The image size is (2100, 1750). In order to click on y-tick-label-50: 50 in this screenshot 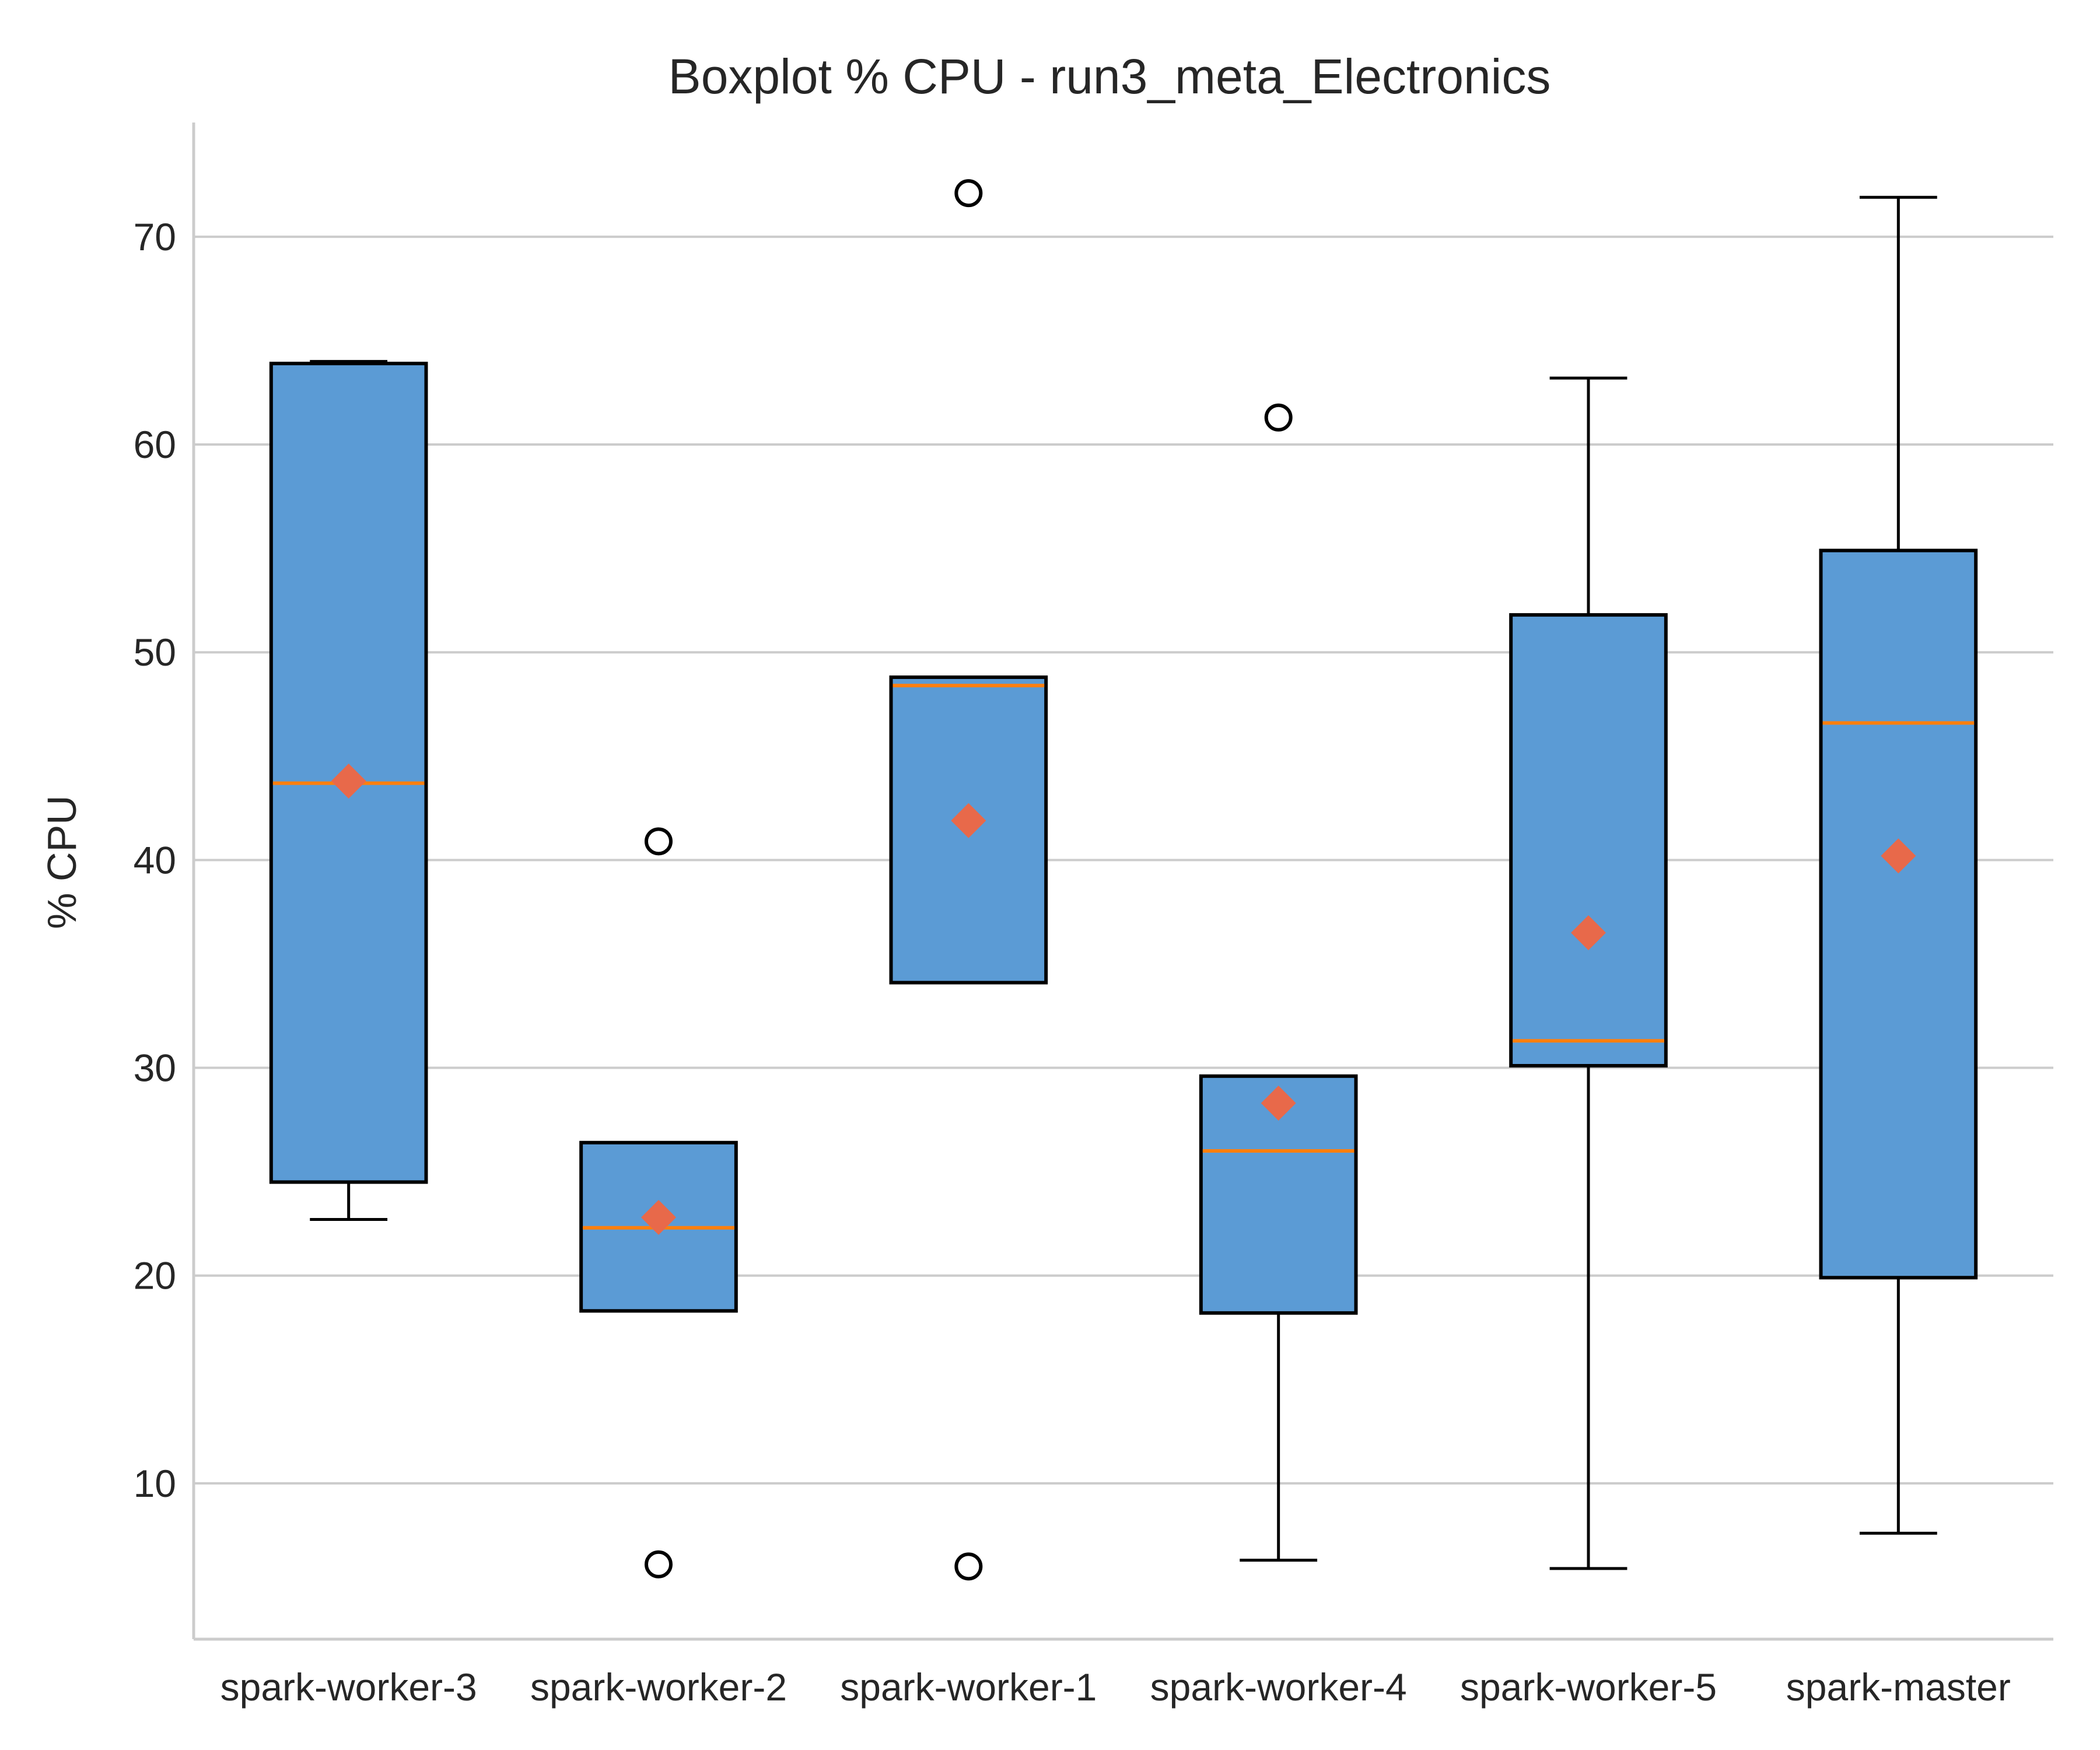, I will do `click(155, 652)`.